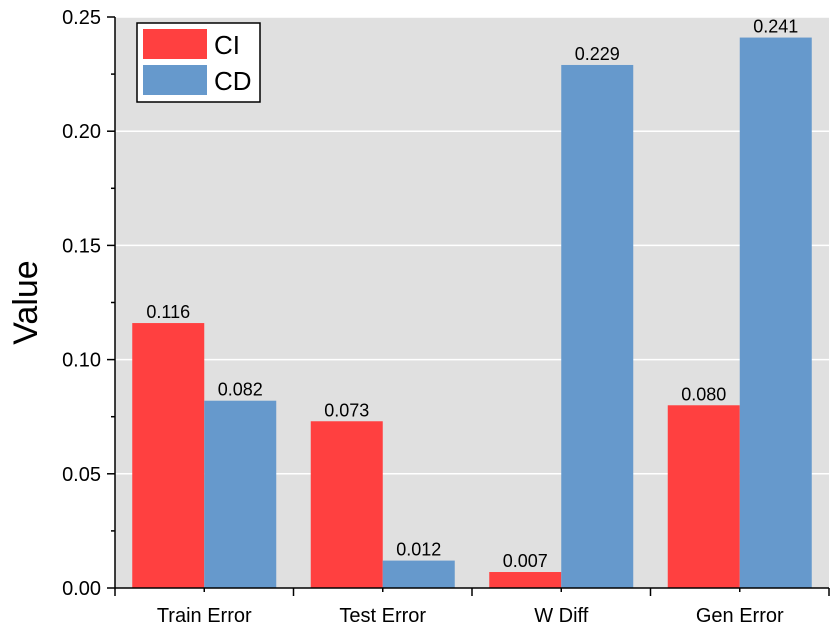 The height and width of the screenshot is (633, 830). Describe the element at coordinates (703, 496) in the screenshot. I see `bar-ci-gen-error` at that location.